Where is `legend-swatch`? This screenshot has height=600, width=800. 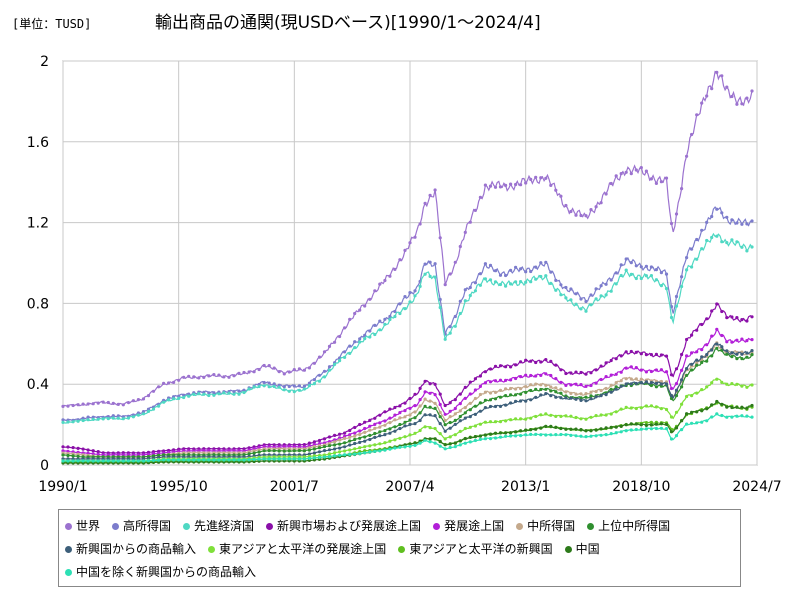 legend-swatch is located at coordinates (520, 526).